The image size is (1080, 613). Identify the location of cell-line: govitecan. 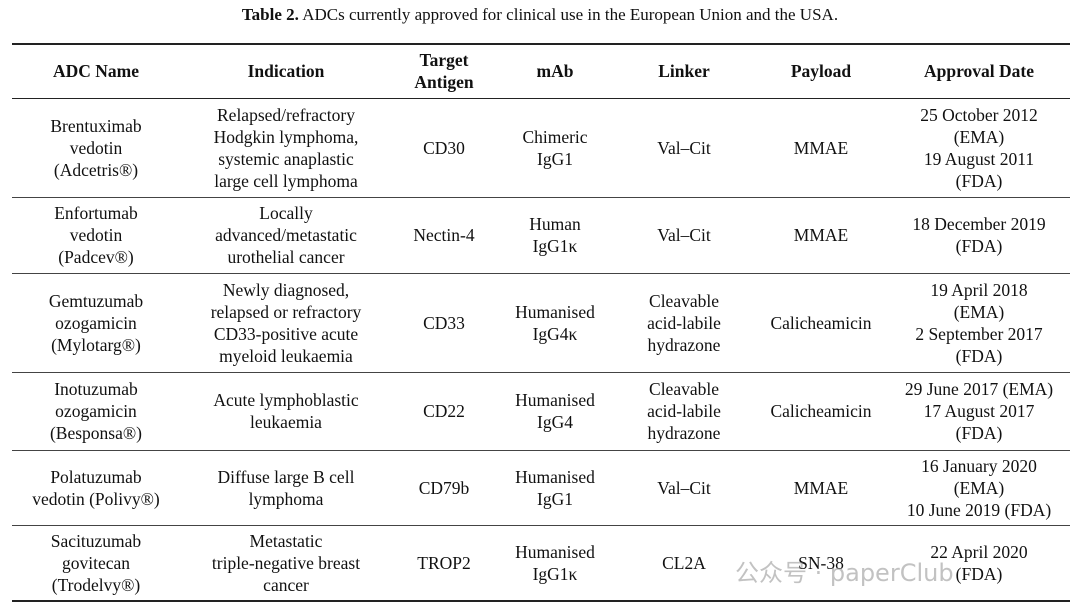
(96, 562).